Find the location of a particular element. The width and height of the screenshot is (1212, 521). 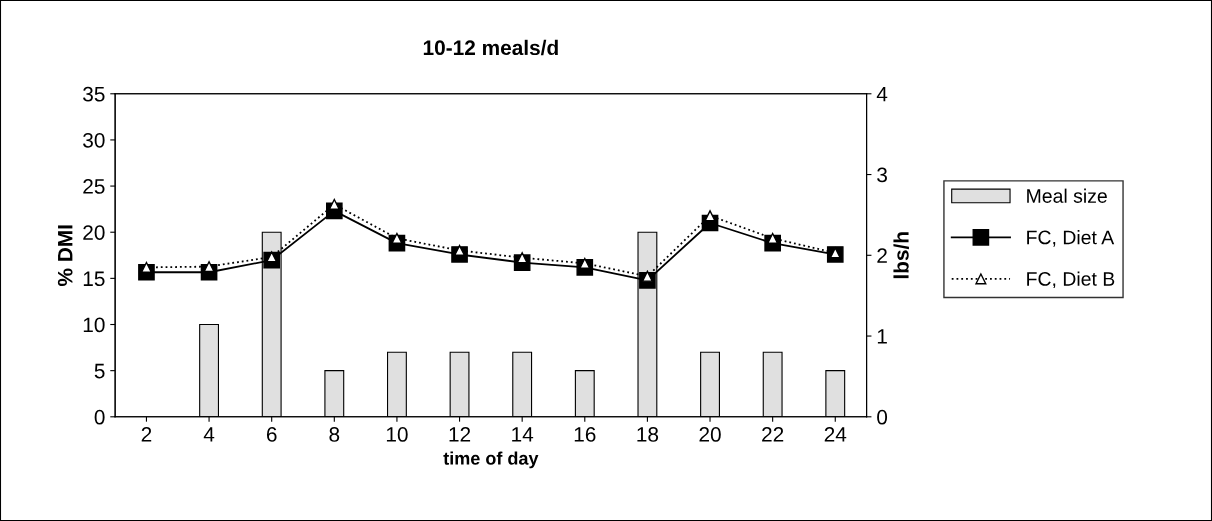

x-tick-label: 10 is located at coordinates (397, 434).